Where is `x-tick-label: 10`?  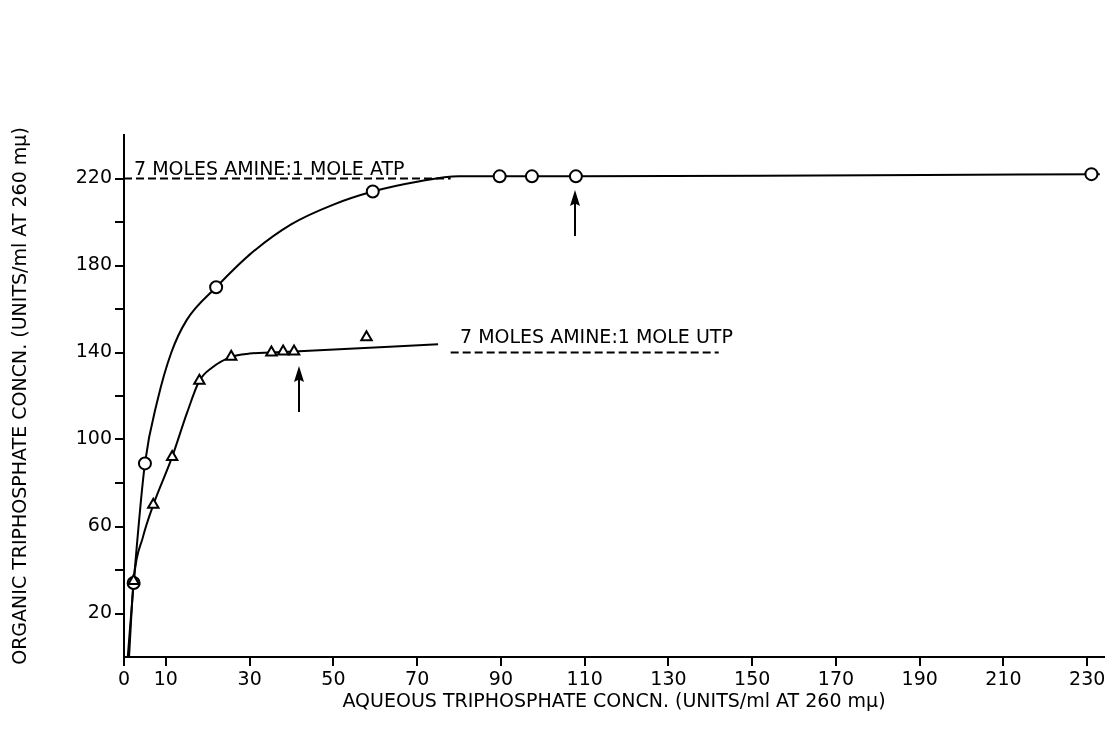
x-tick-label: 10 is located at coordinates (165, 678).